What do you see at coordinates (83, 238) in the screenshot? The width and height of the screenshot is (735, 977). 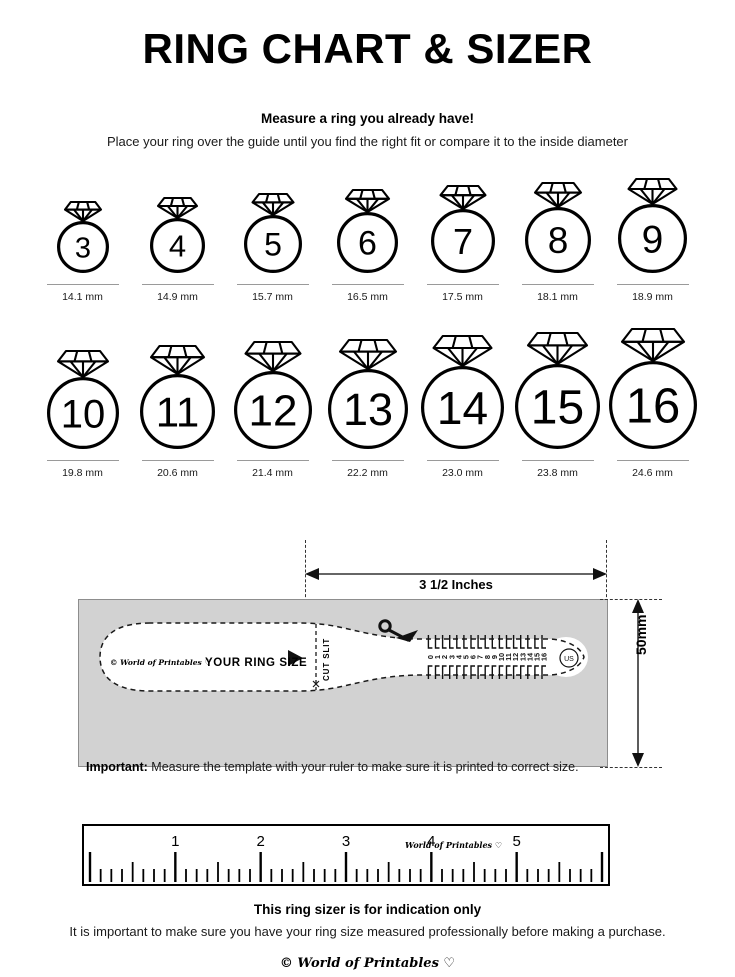 I see `ring-icon: 3` at bounding box center [83, 238].